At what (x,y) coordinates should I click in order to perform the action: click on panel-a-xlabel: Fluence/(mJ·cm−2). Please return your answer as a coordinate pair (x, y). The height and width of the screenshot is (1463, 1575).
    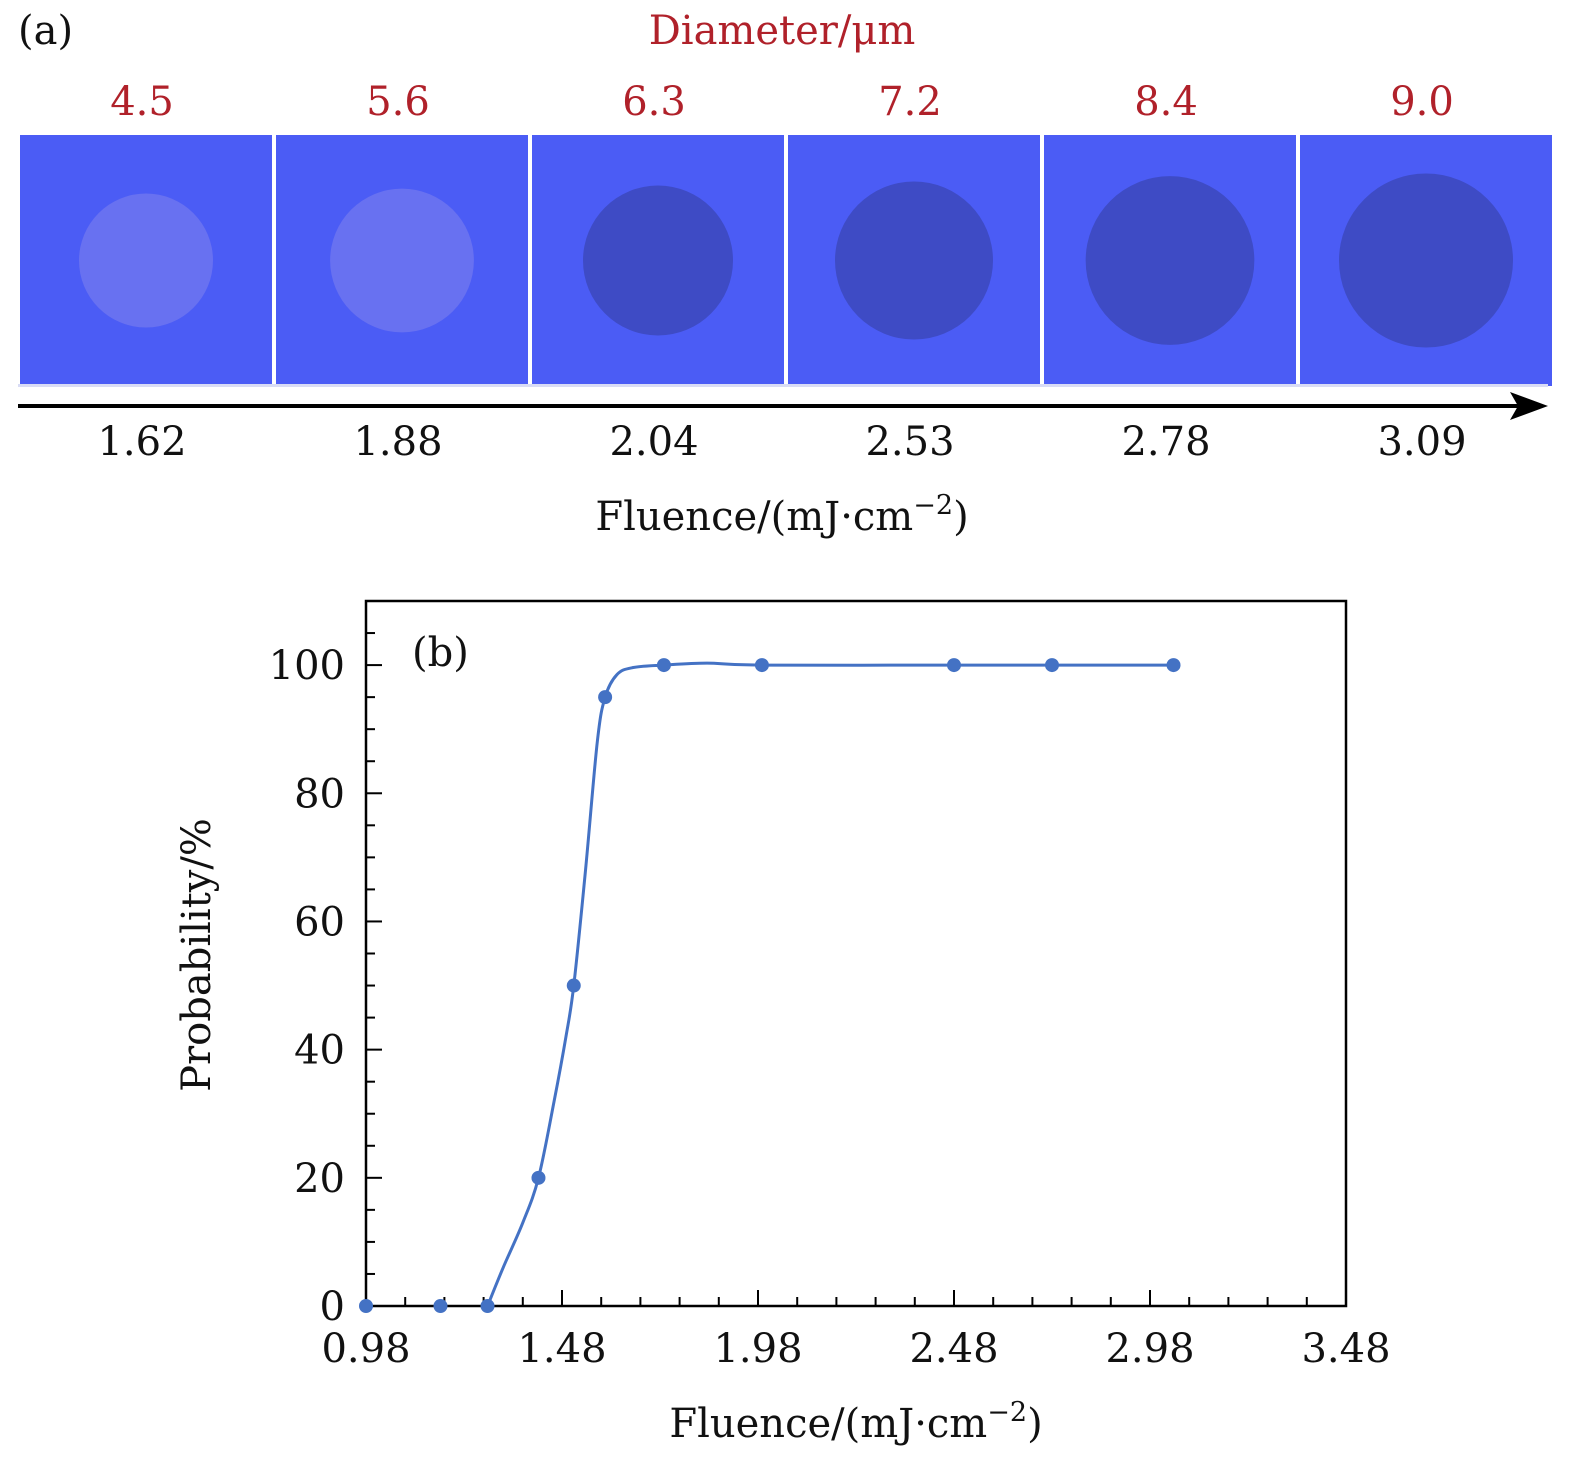
    Looking at the image, I should click on (781, 515).